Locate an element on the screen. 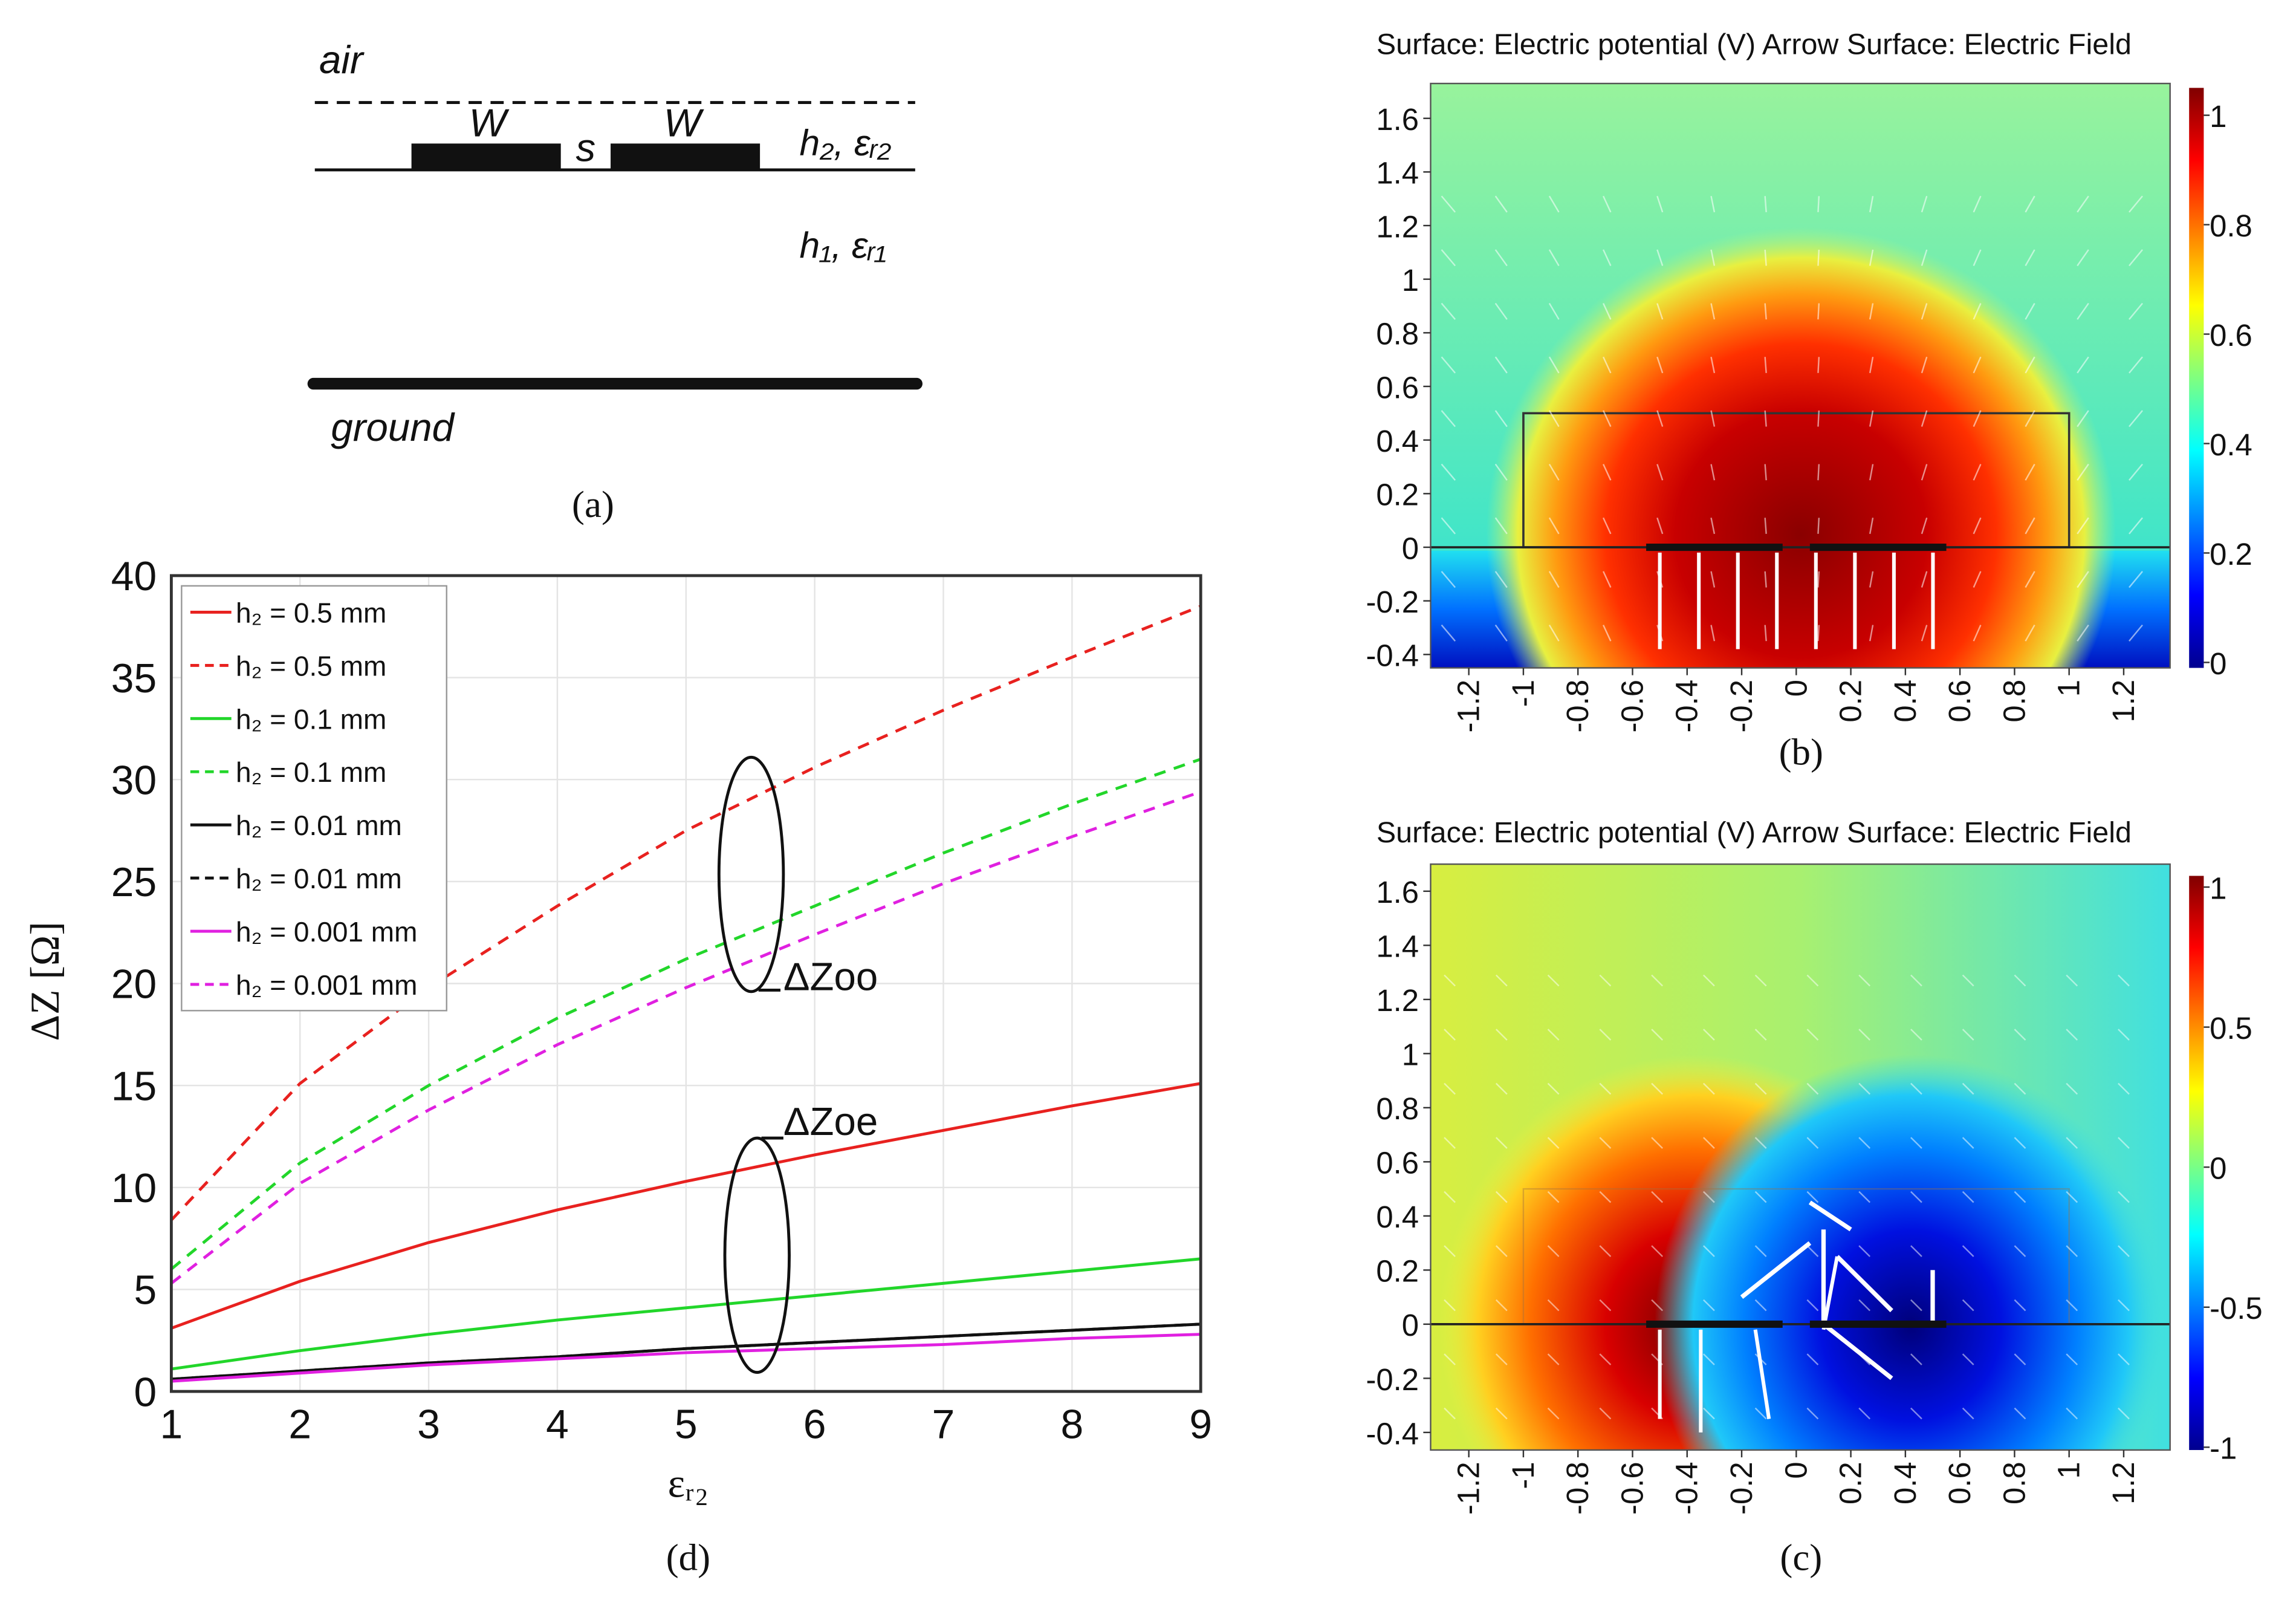 Image resolution: width=2296 pixels, height=1600 pixels. y-tick-label: 0.2 is located at coordinates (1398, 1271).